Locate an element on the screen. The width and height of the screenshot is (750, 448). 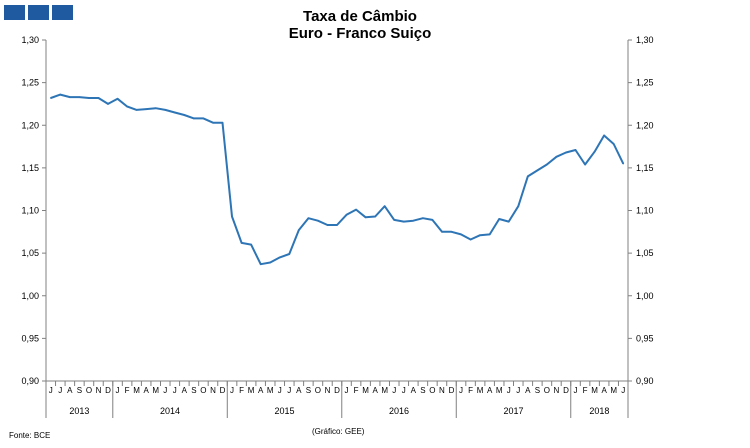
y-tick-label-left: 1,00 is located at coordinates (30, 296).